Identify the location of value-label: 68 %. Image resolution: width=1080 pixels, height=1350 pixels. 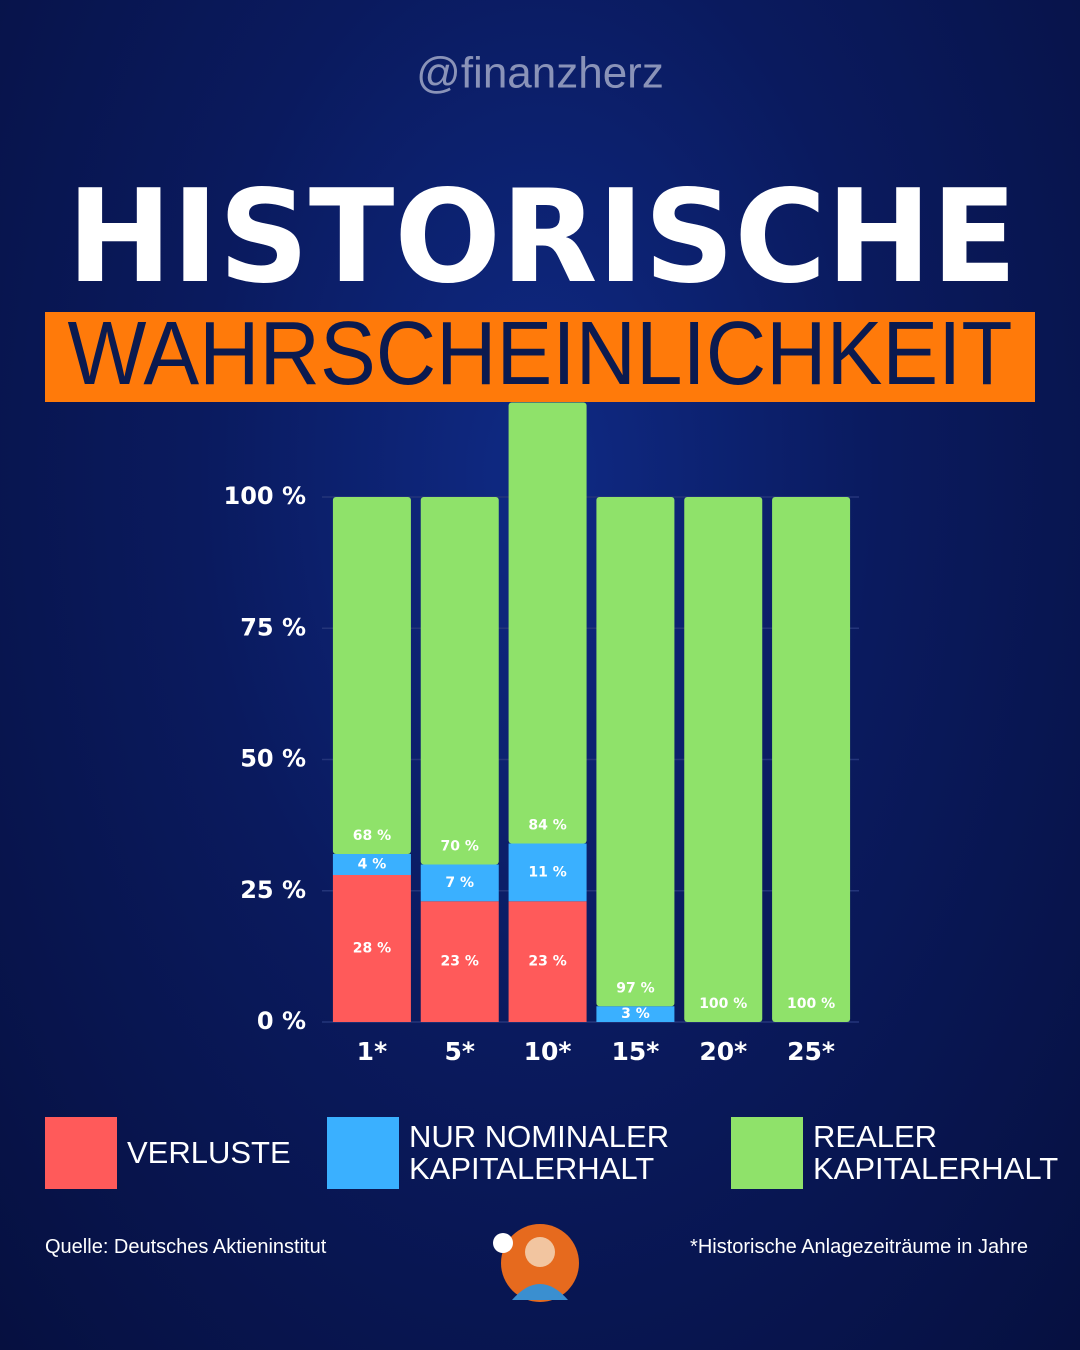
(372, 836).